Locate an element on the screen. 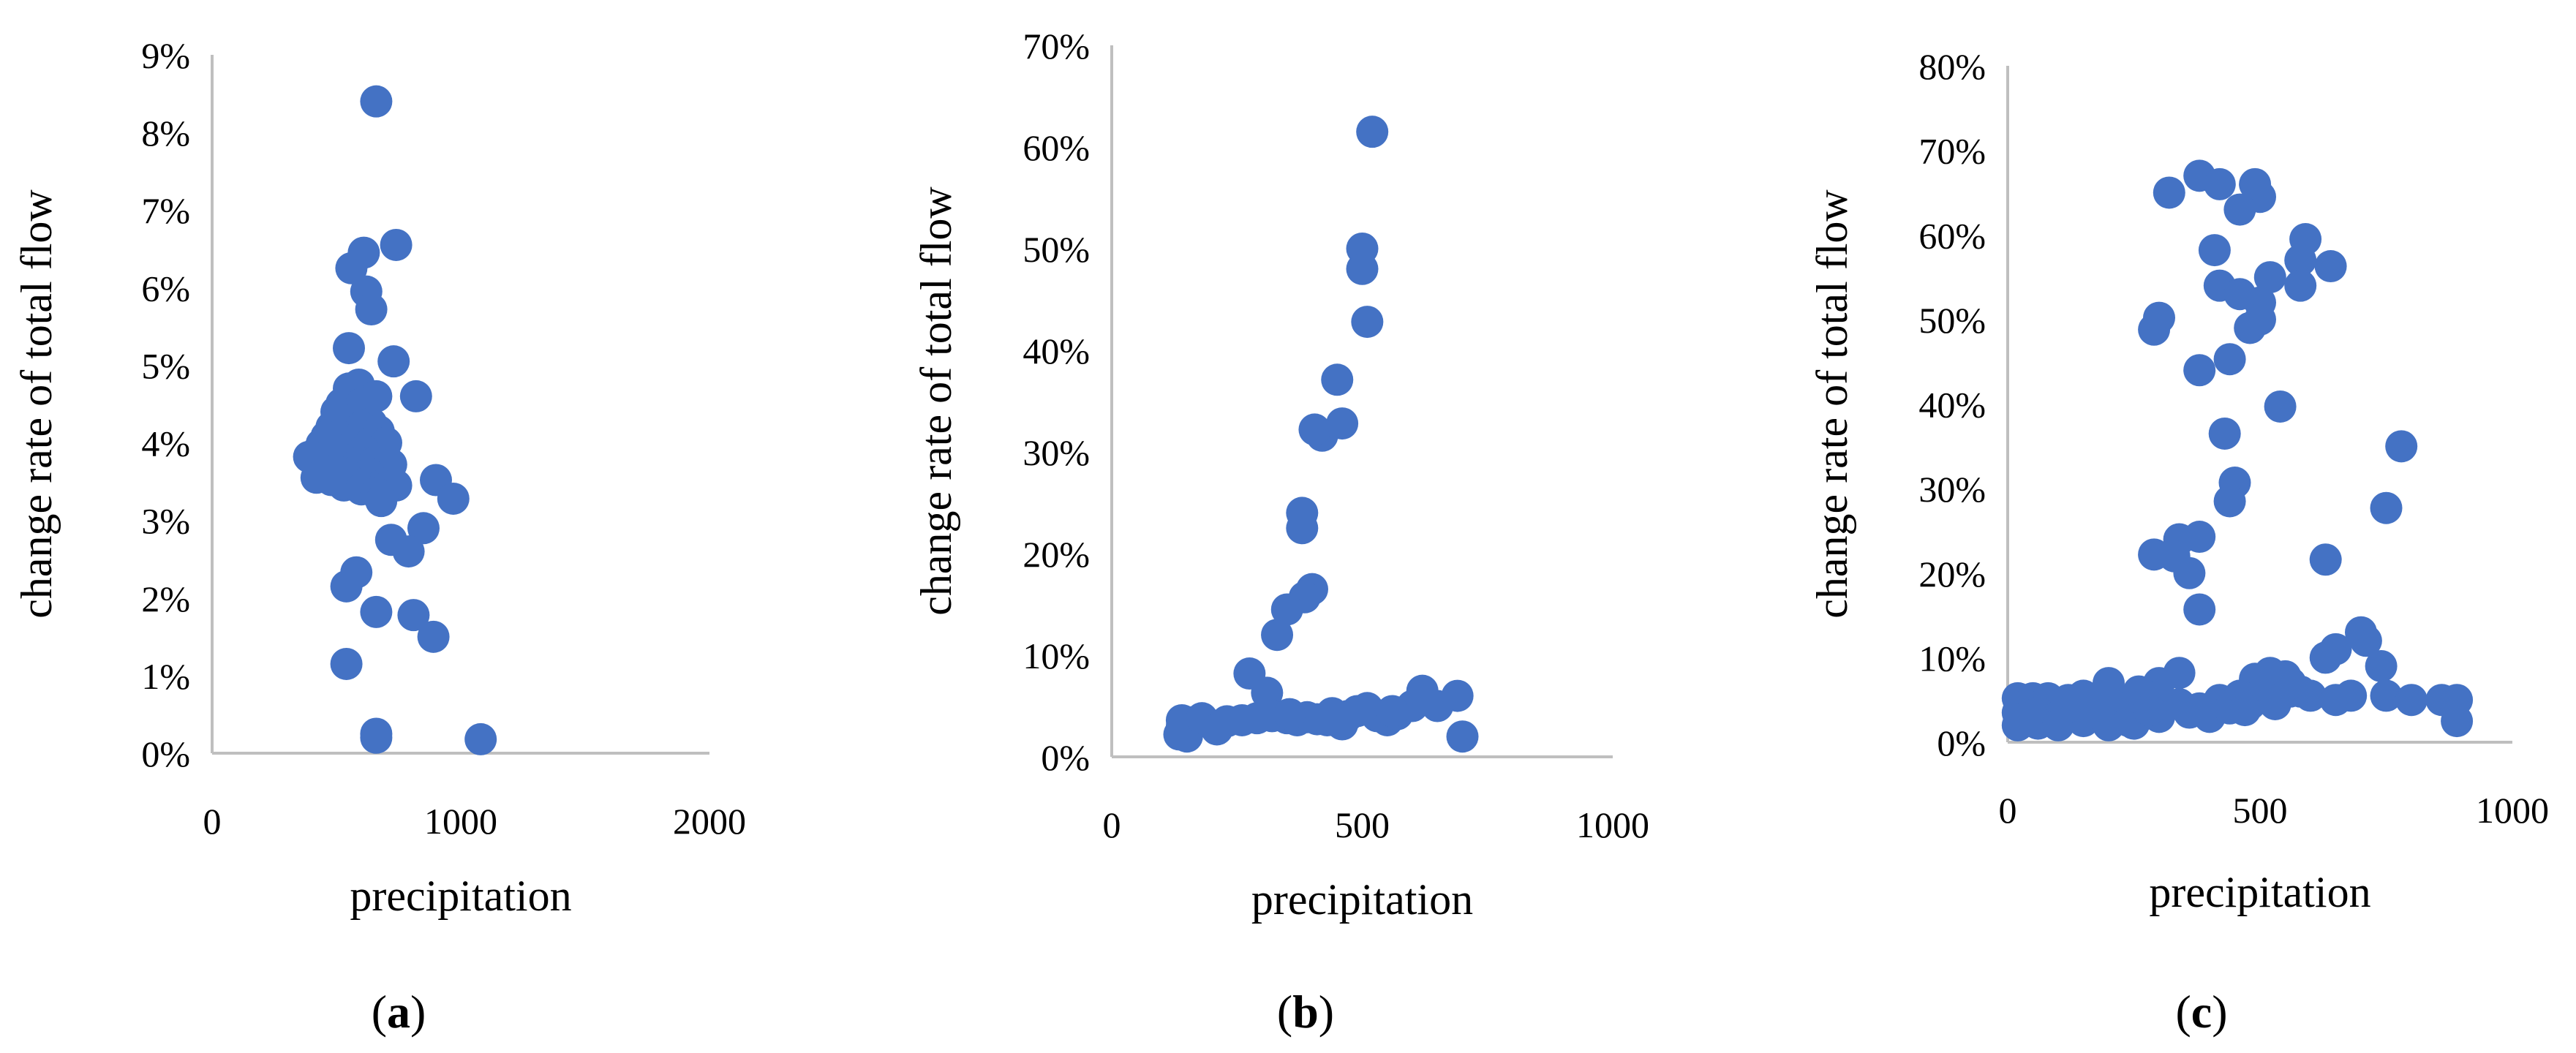 The width and height of the screenshot is (2576, 1053). y-tick-label: 80% is located at coordinates (1952, 66).